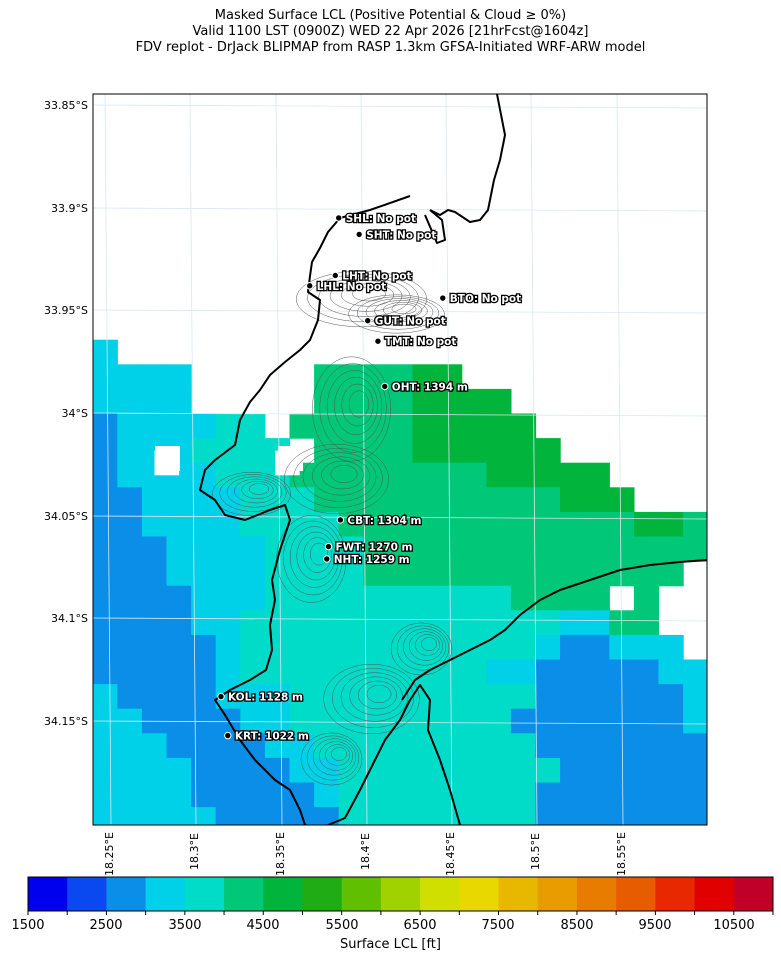 This screenshot has height=962, width=781. I want to click on station-label: CBT: 1304 m, so click(384, 521).